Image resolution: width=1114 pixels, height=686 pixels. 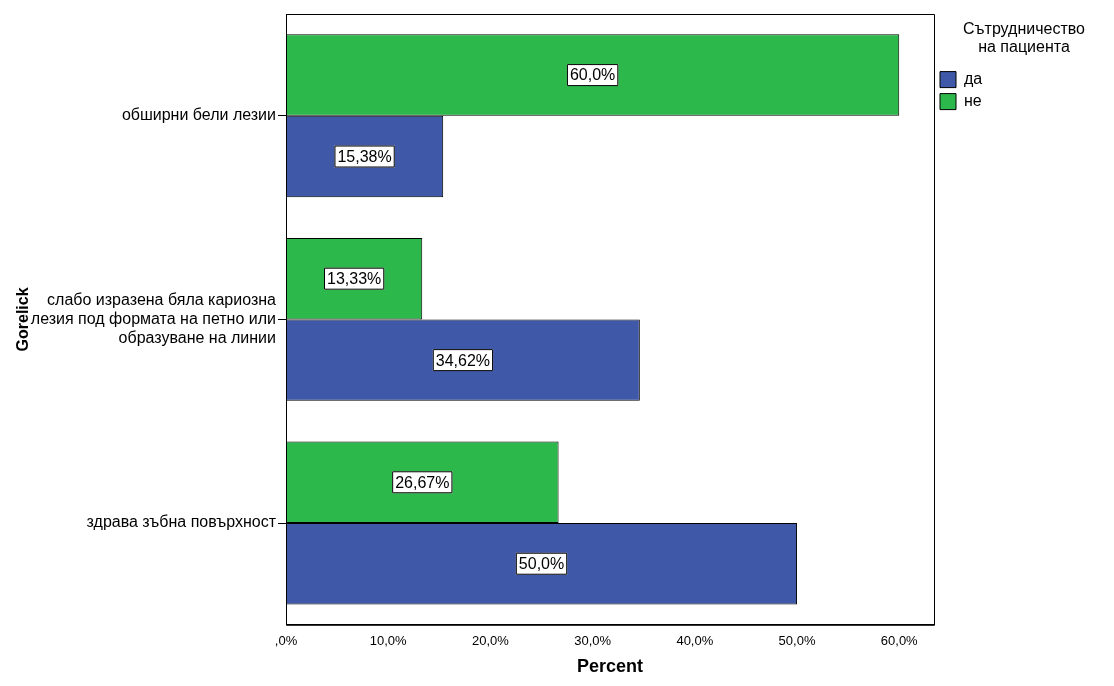 What do you see at coordinates (354, 279) in the screenshot?
I see `data-label: 13,33%` at bounding box center [354, 279].